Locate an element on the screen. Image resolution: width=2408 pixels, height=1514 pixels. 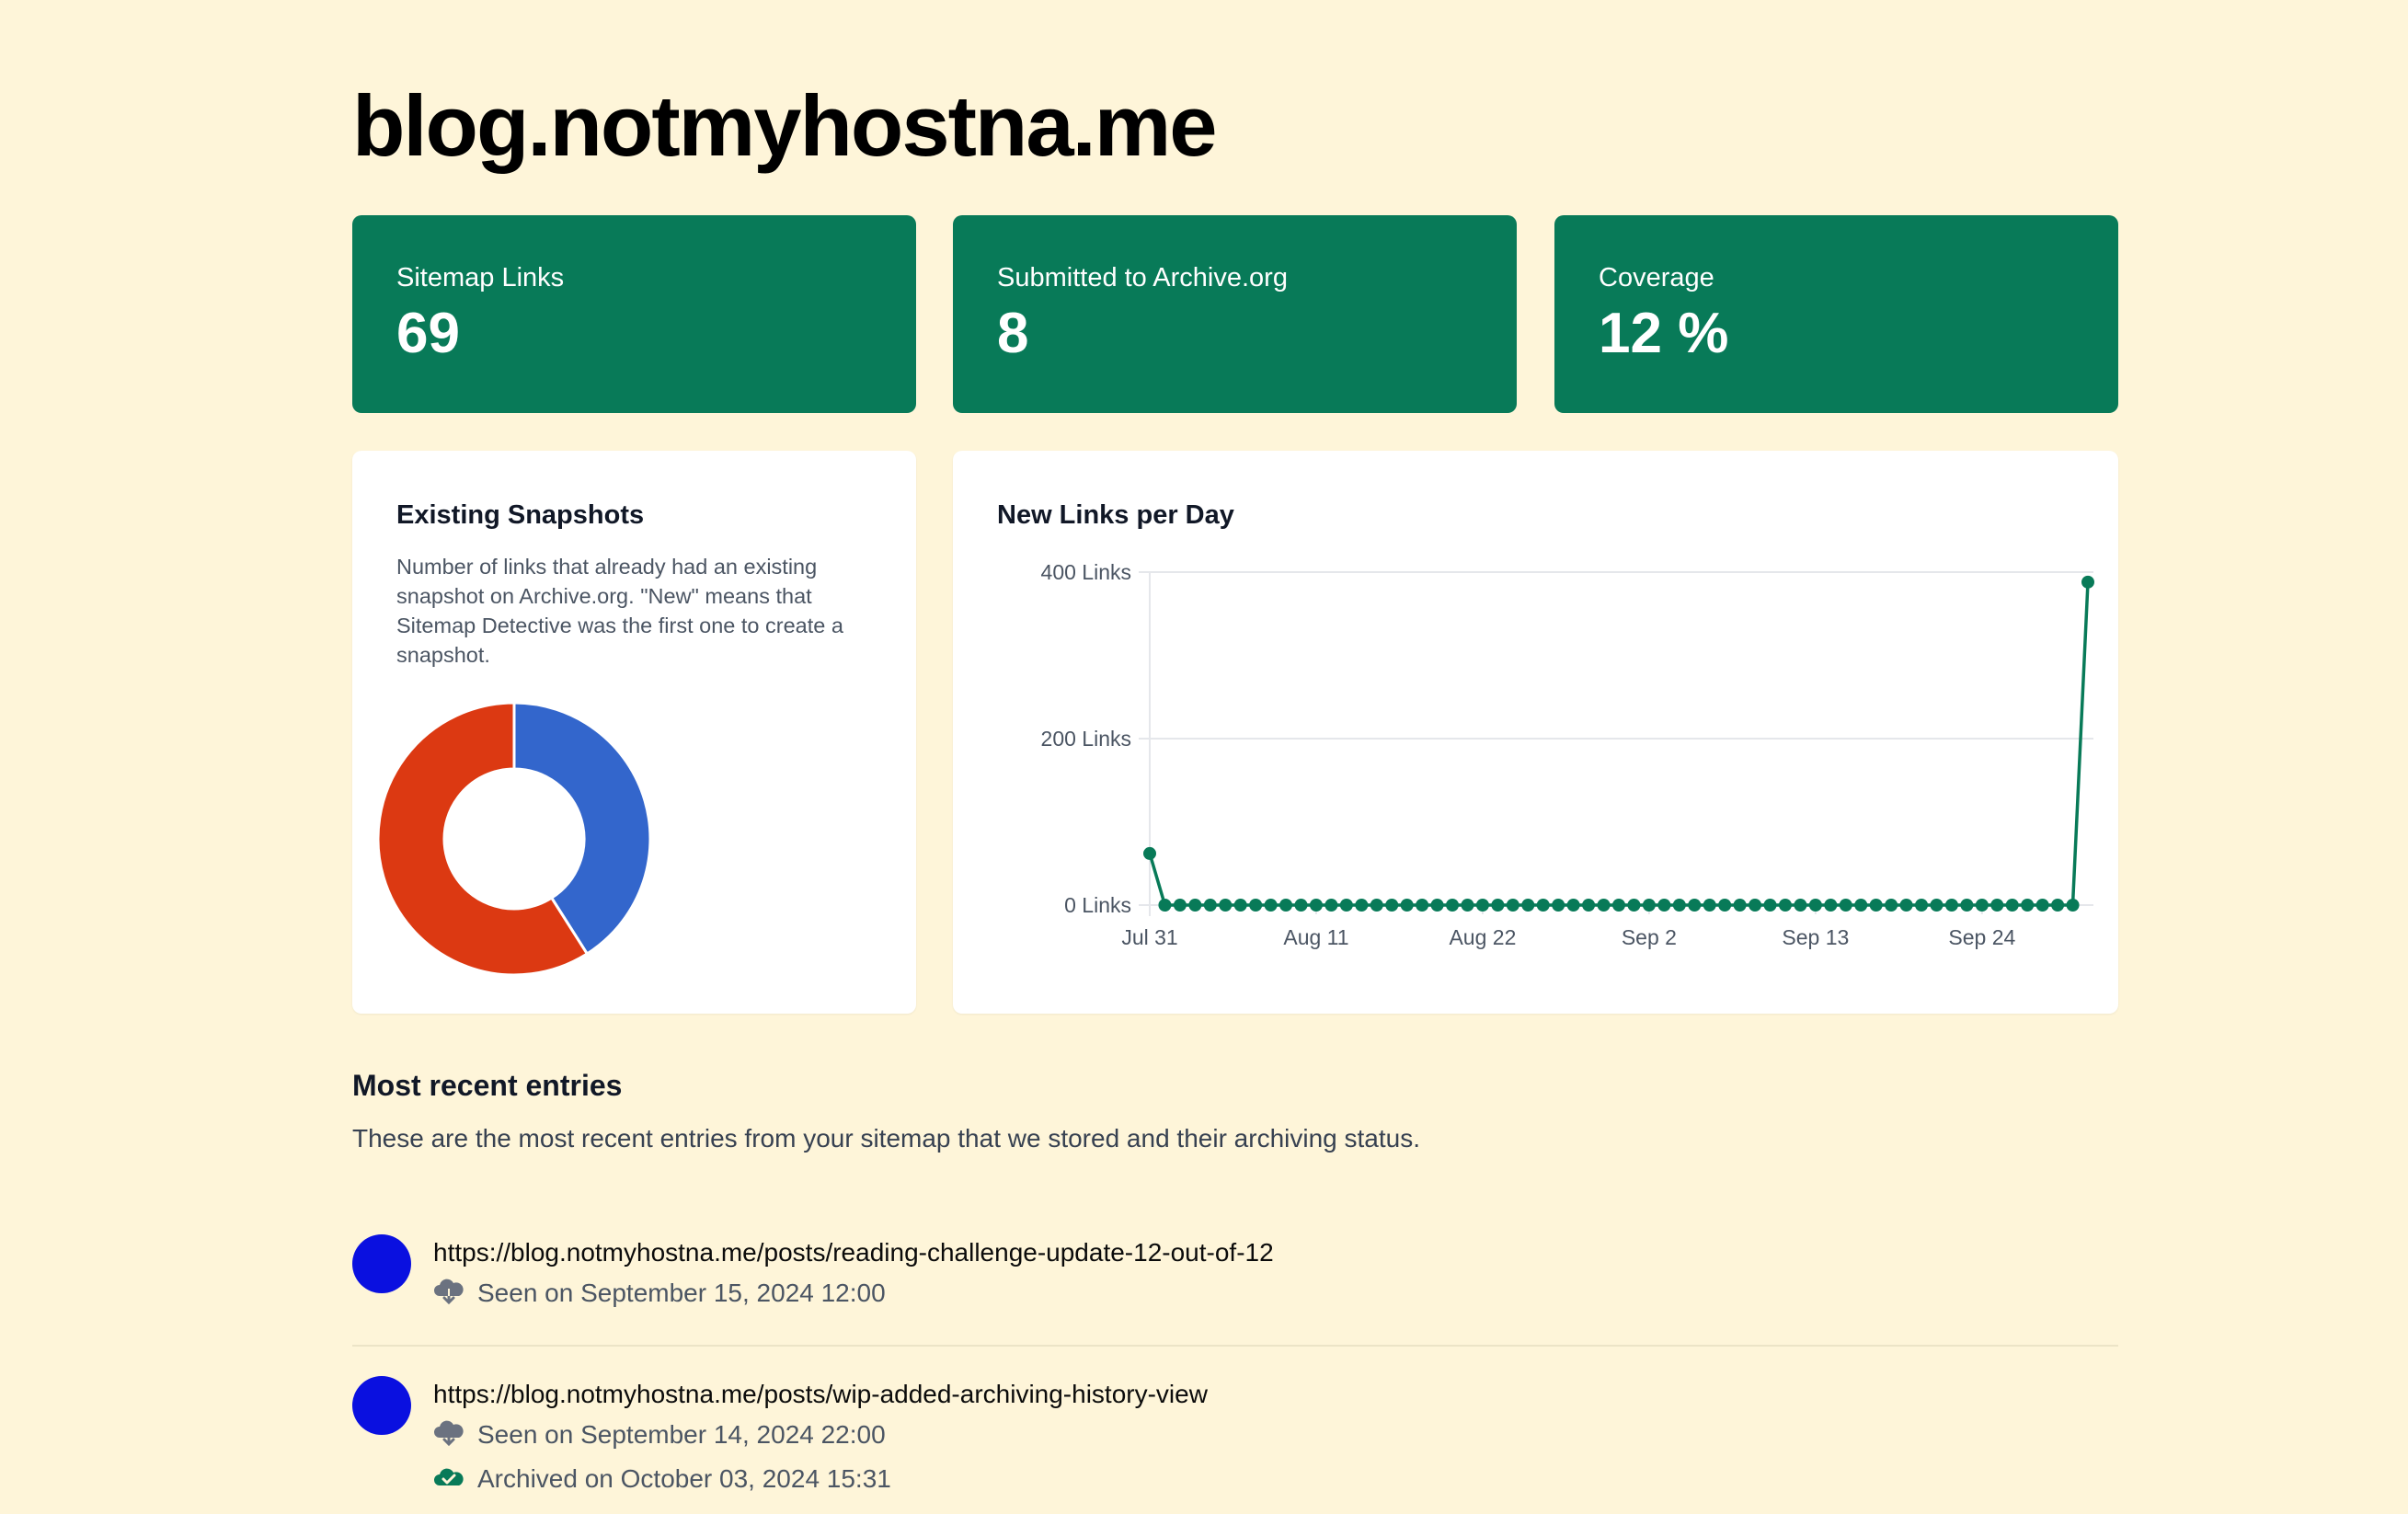
cloud-download-icon is located at coordinates (449, 1292).